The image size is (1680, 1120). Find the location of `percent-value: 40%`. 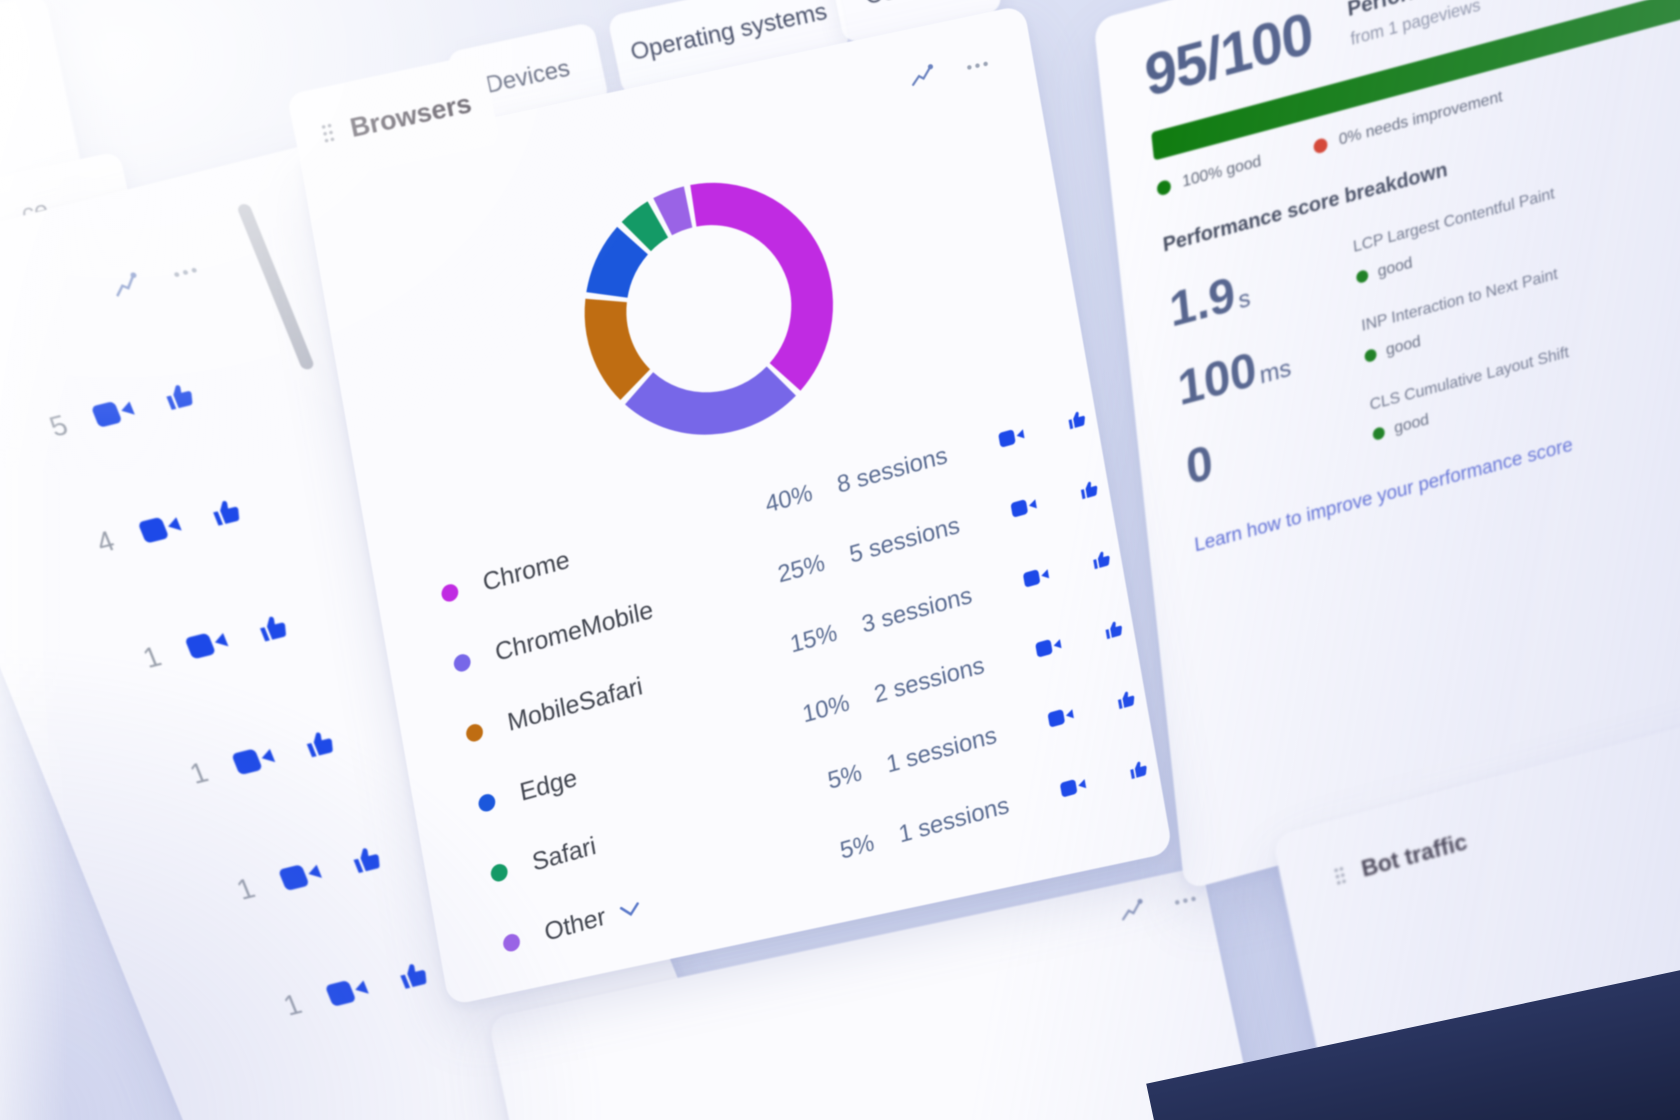

percent-value: 40% is located at coordinates (789, 498).